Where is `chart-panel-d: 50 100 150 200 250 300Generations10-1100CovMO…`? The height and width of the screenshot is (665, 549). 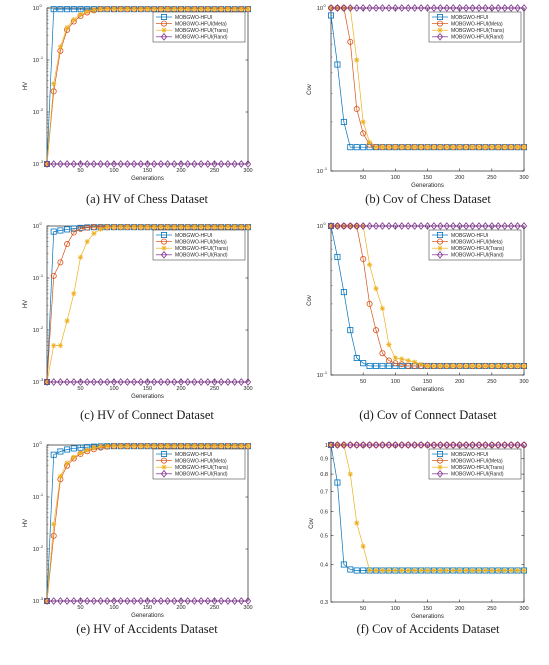 chart-panel-d: 50 100 150 200 250 300Generations10-1100CovMO… is located at coordinates (418, 321).